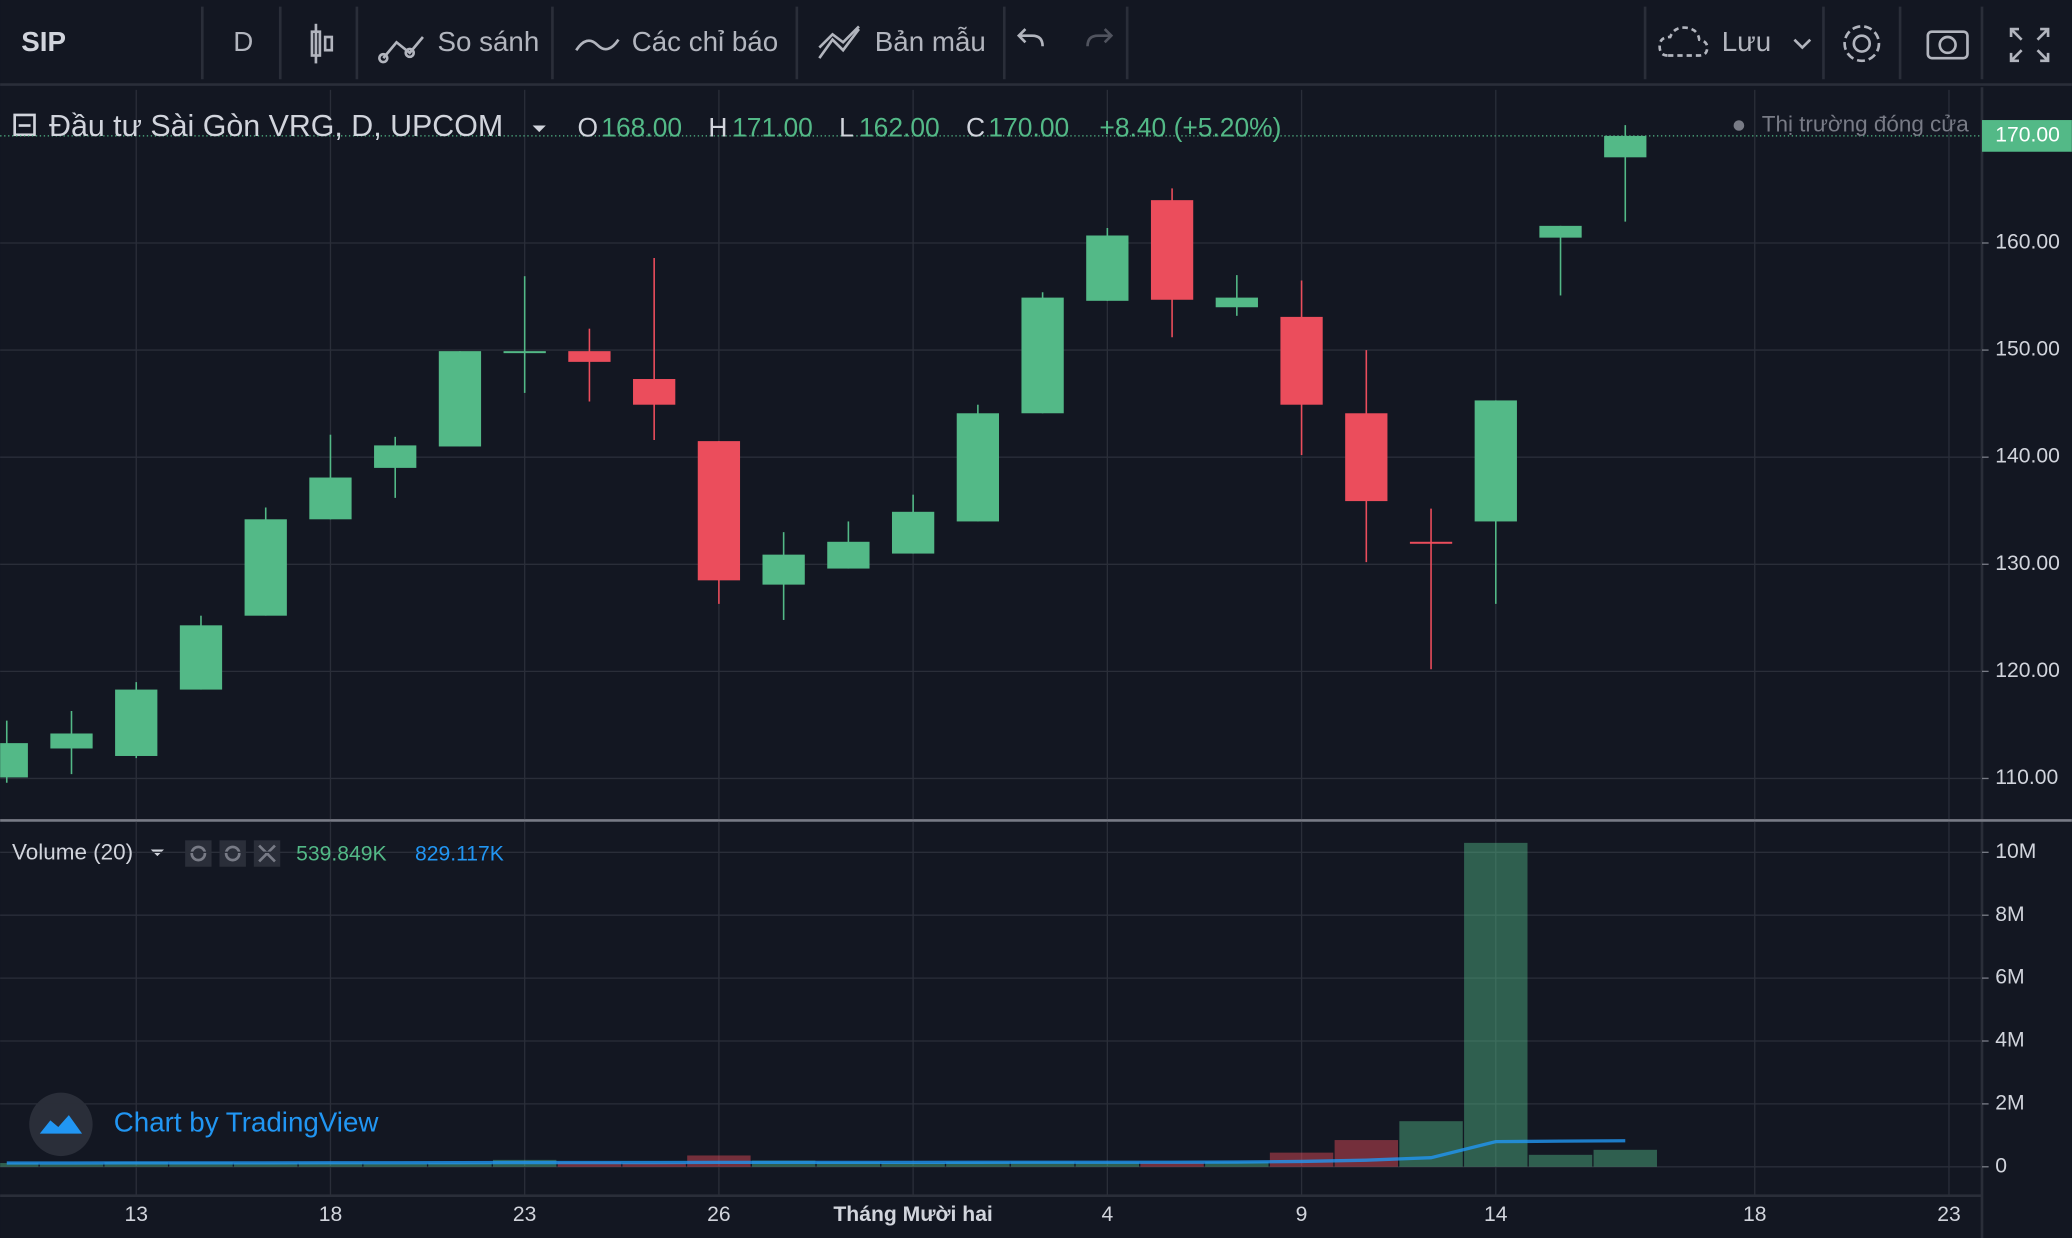  Describe the element at coordinates (2027, 242) in the screenshot. I see `y-tick-label: 160.00` at that location.